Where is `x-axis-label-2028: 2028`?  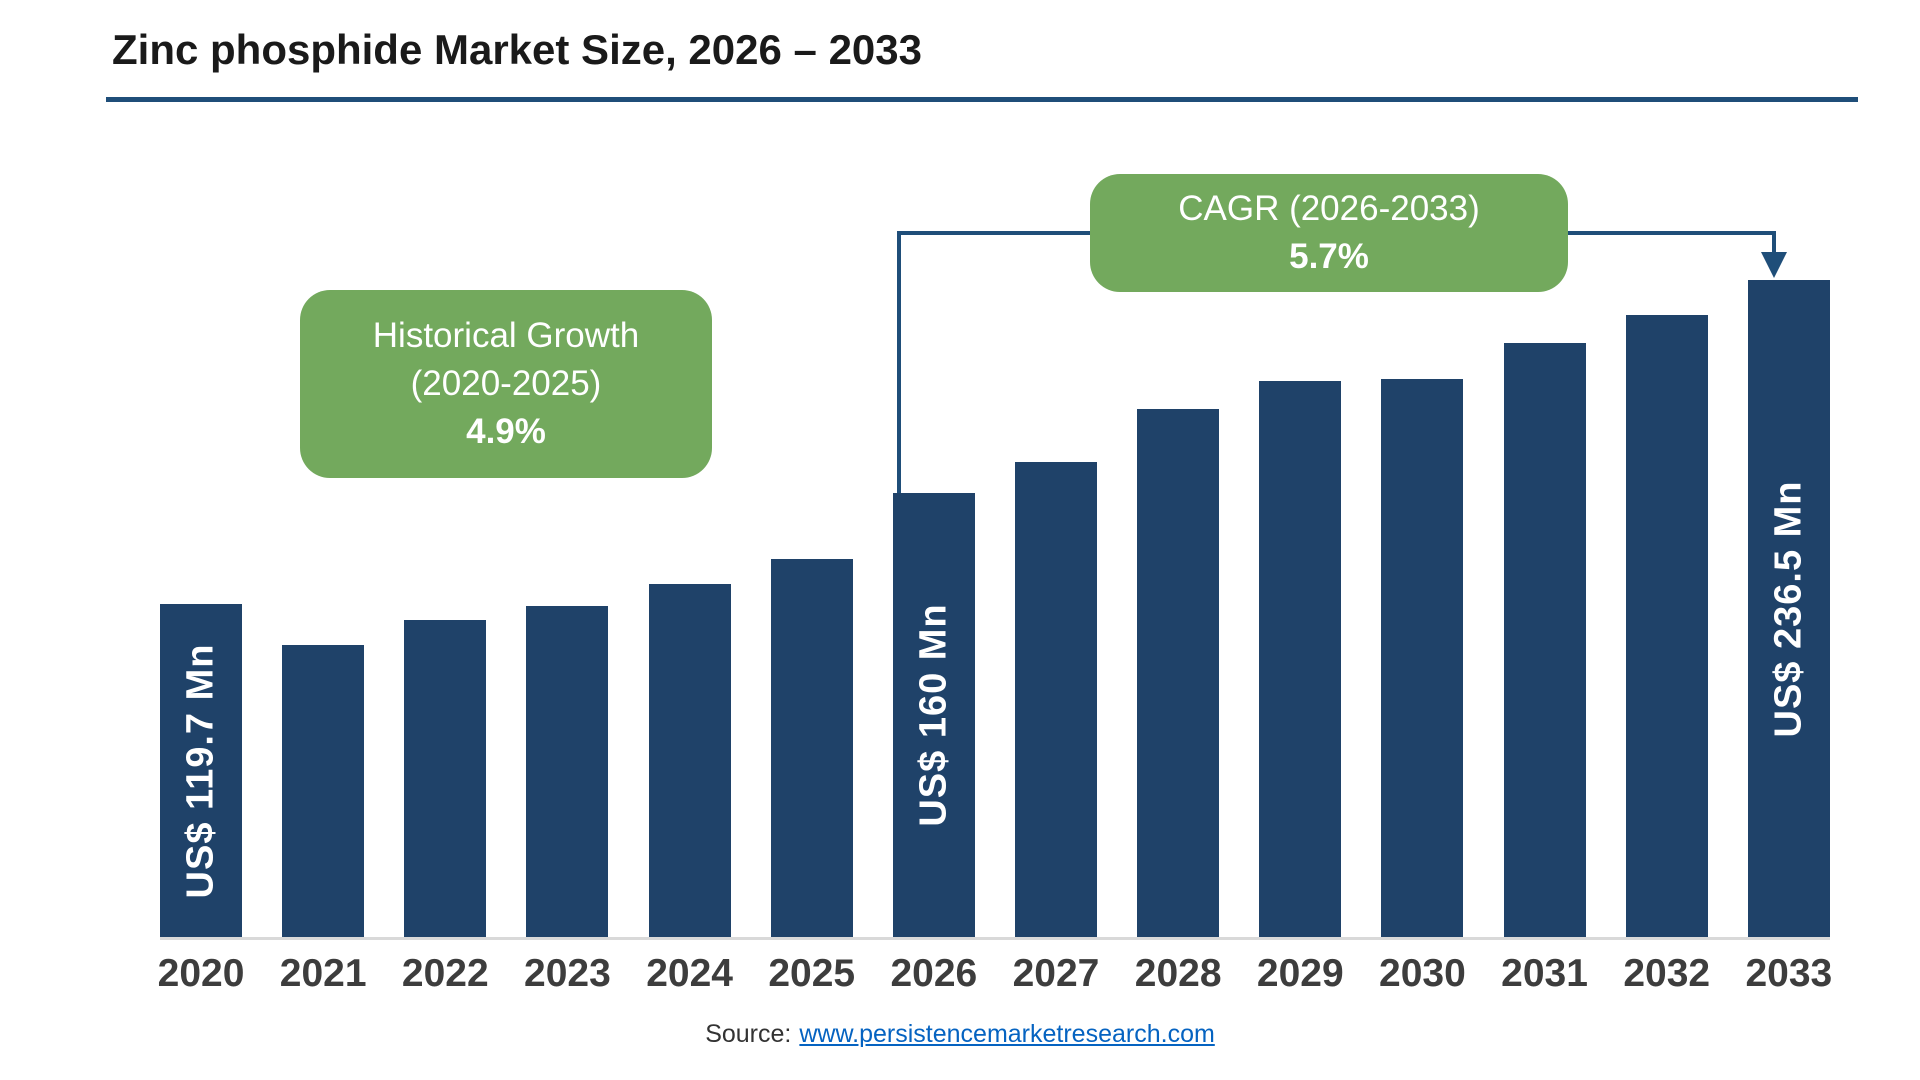 x-axis-label-2028: 2028 is located at coordinates (1178, 973).